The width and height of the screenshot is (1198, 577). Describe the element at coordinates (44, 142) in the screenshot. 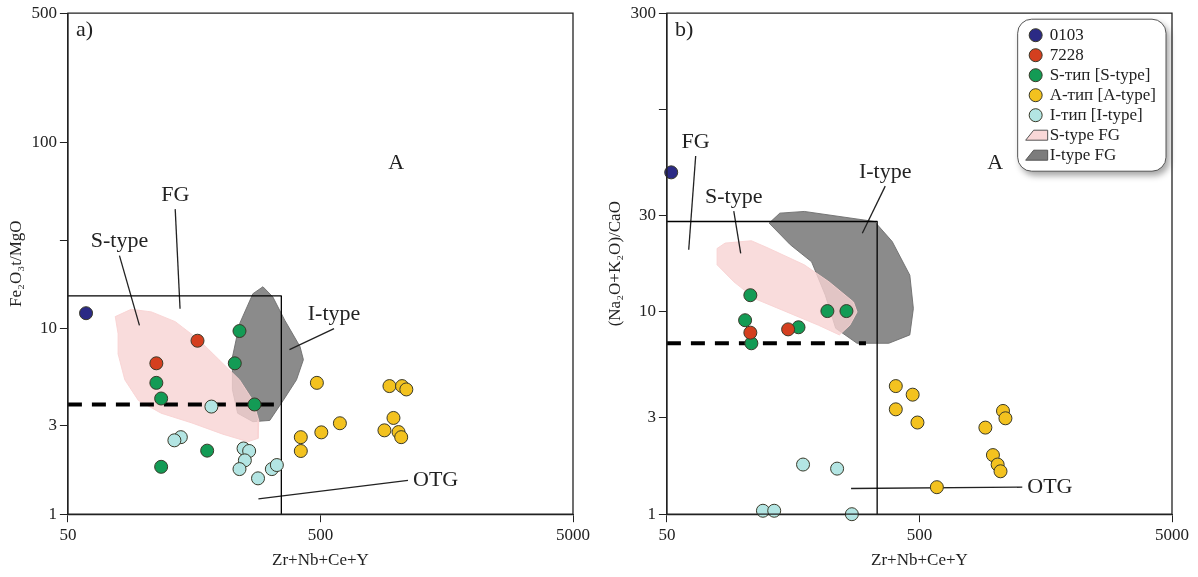

I see `y-tick-label: 100` at that location.